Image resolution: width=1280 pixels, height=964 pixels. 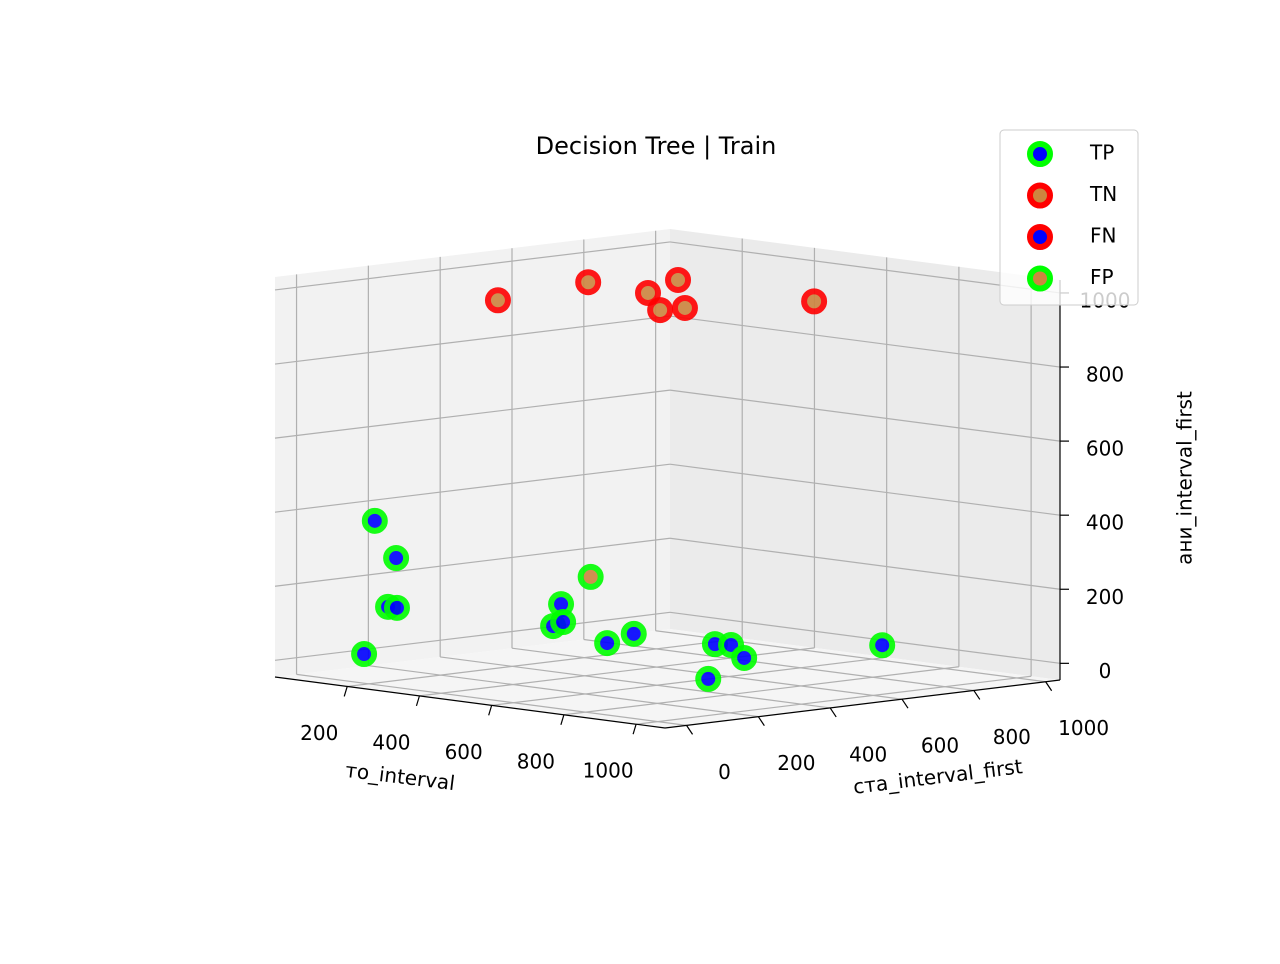 I want to click on z-axis-label: ани_interval_first, so click(x=1185, y=478).